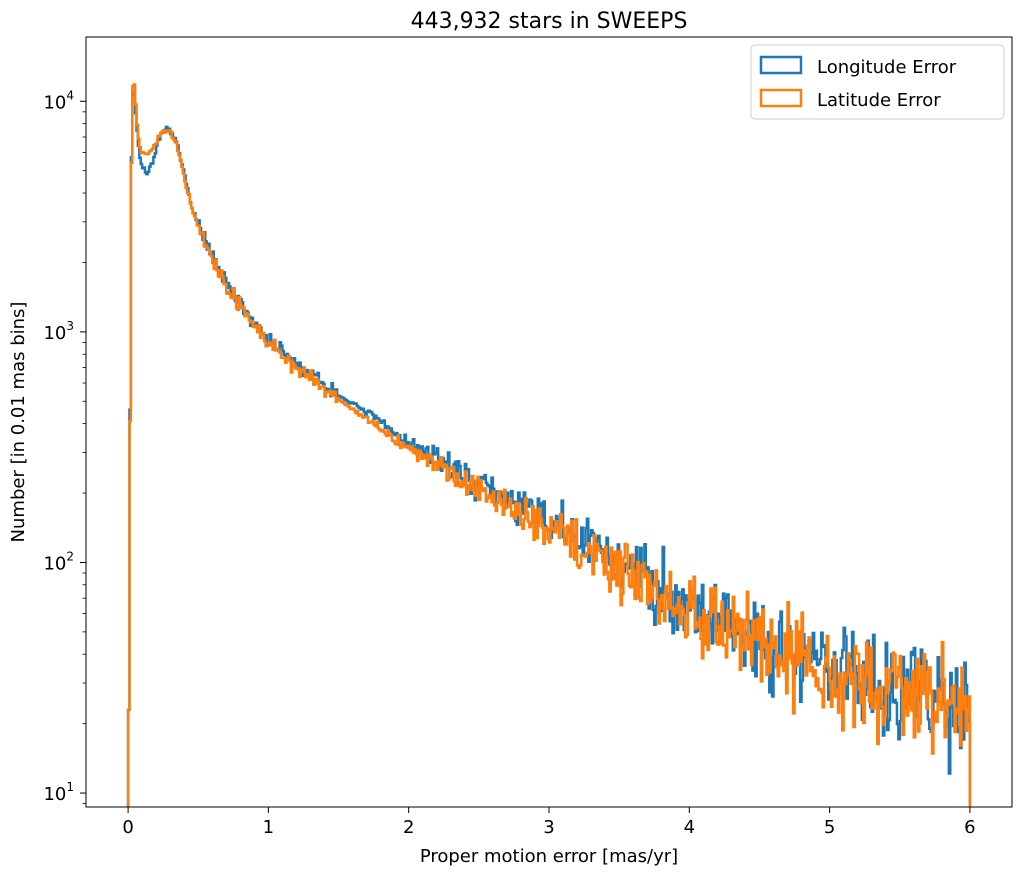 The image size is (1024, 873). What do you see at coordinates (64, 446) in the screenshot?
I see `y-axis: 10¹ 10² 10³ 10⁴` at bounding box center [64, 446].